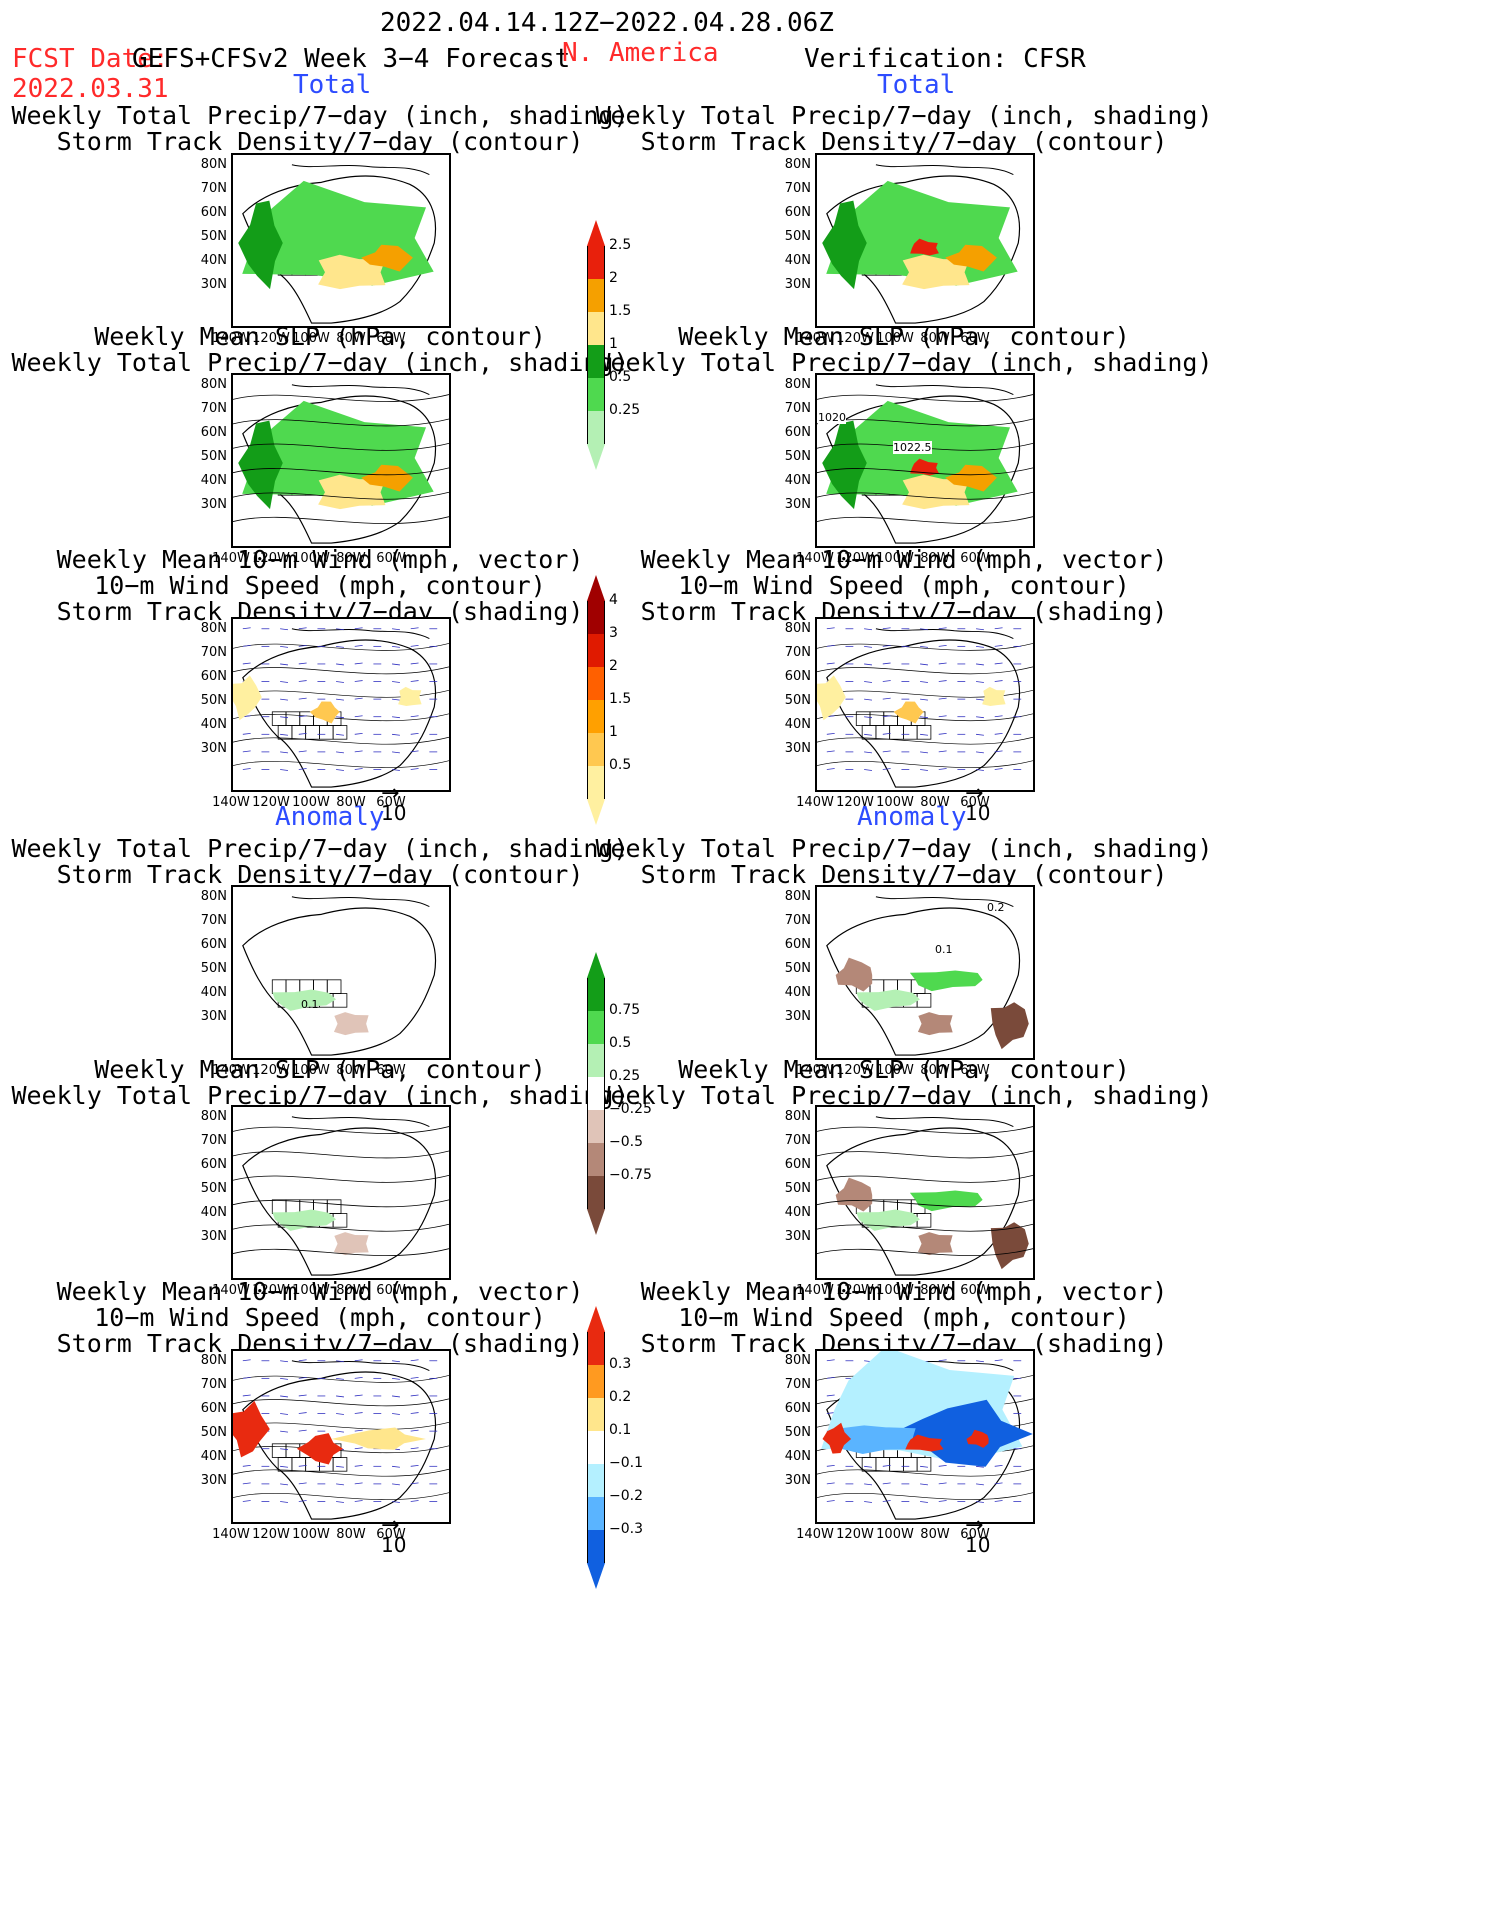 The image size is (1487, 1925). I want to click on vector-reference-value: 10, so click(978, 813).